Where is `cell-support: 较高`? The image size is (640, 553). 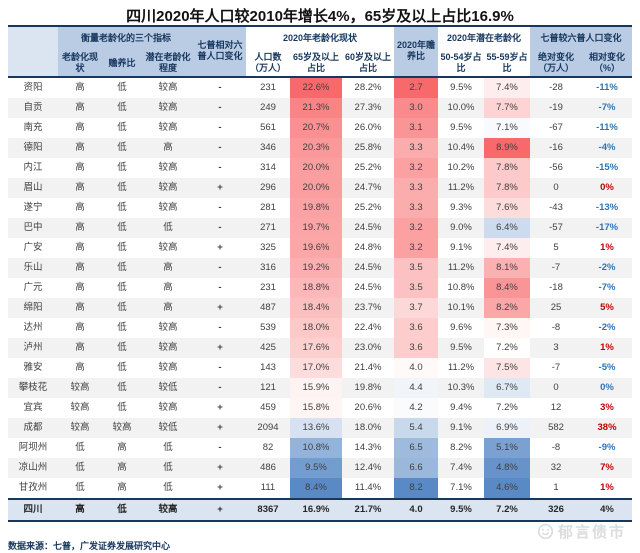 cell-support: 较高 is located at coordinates (122, 427).